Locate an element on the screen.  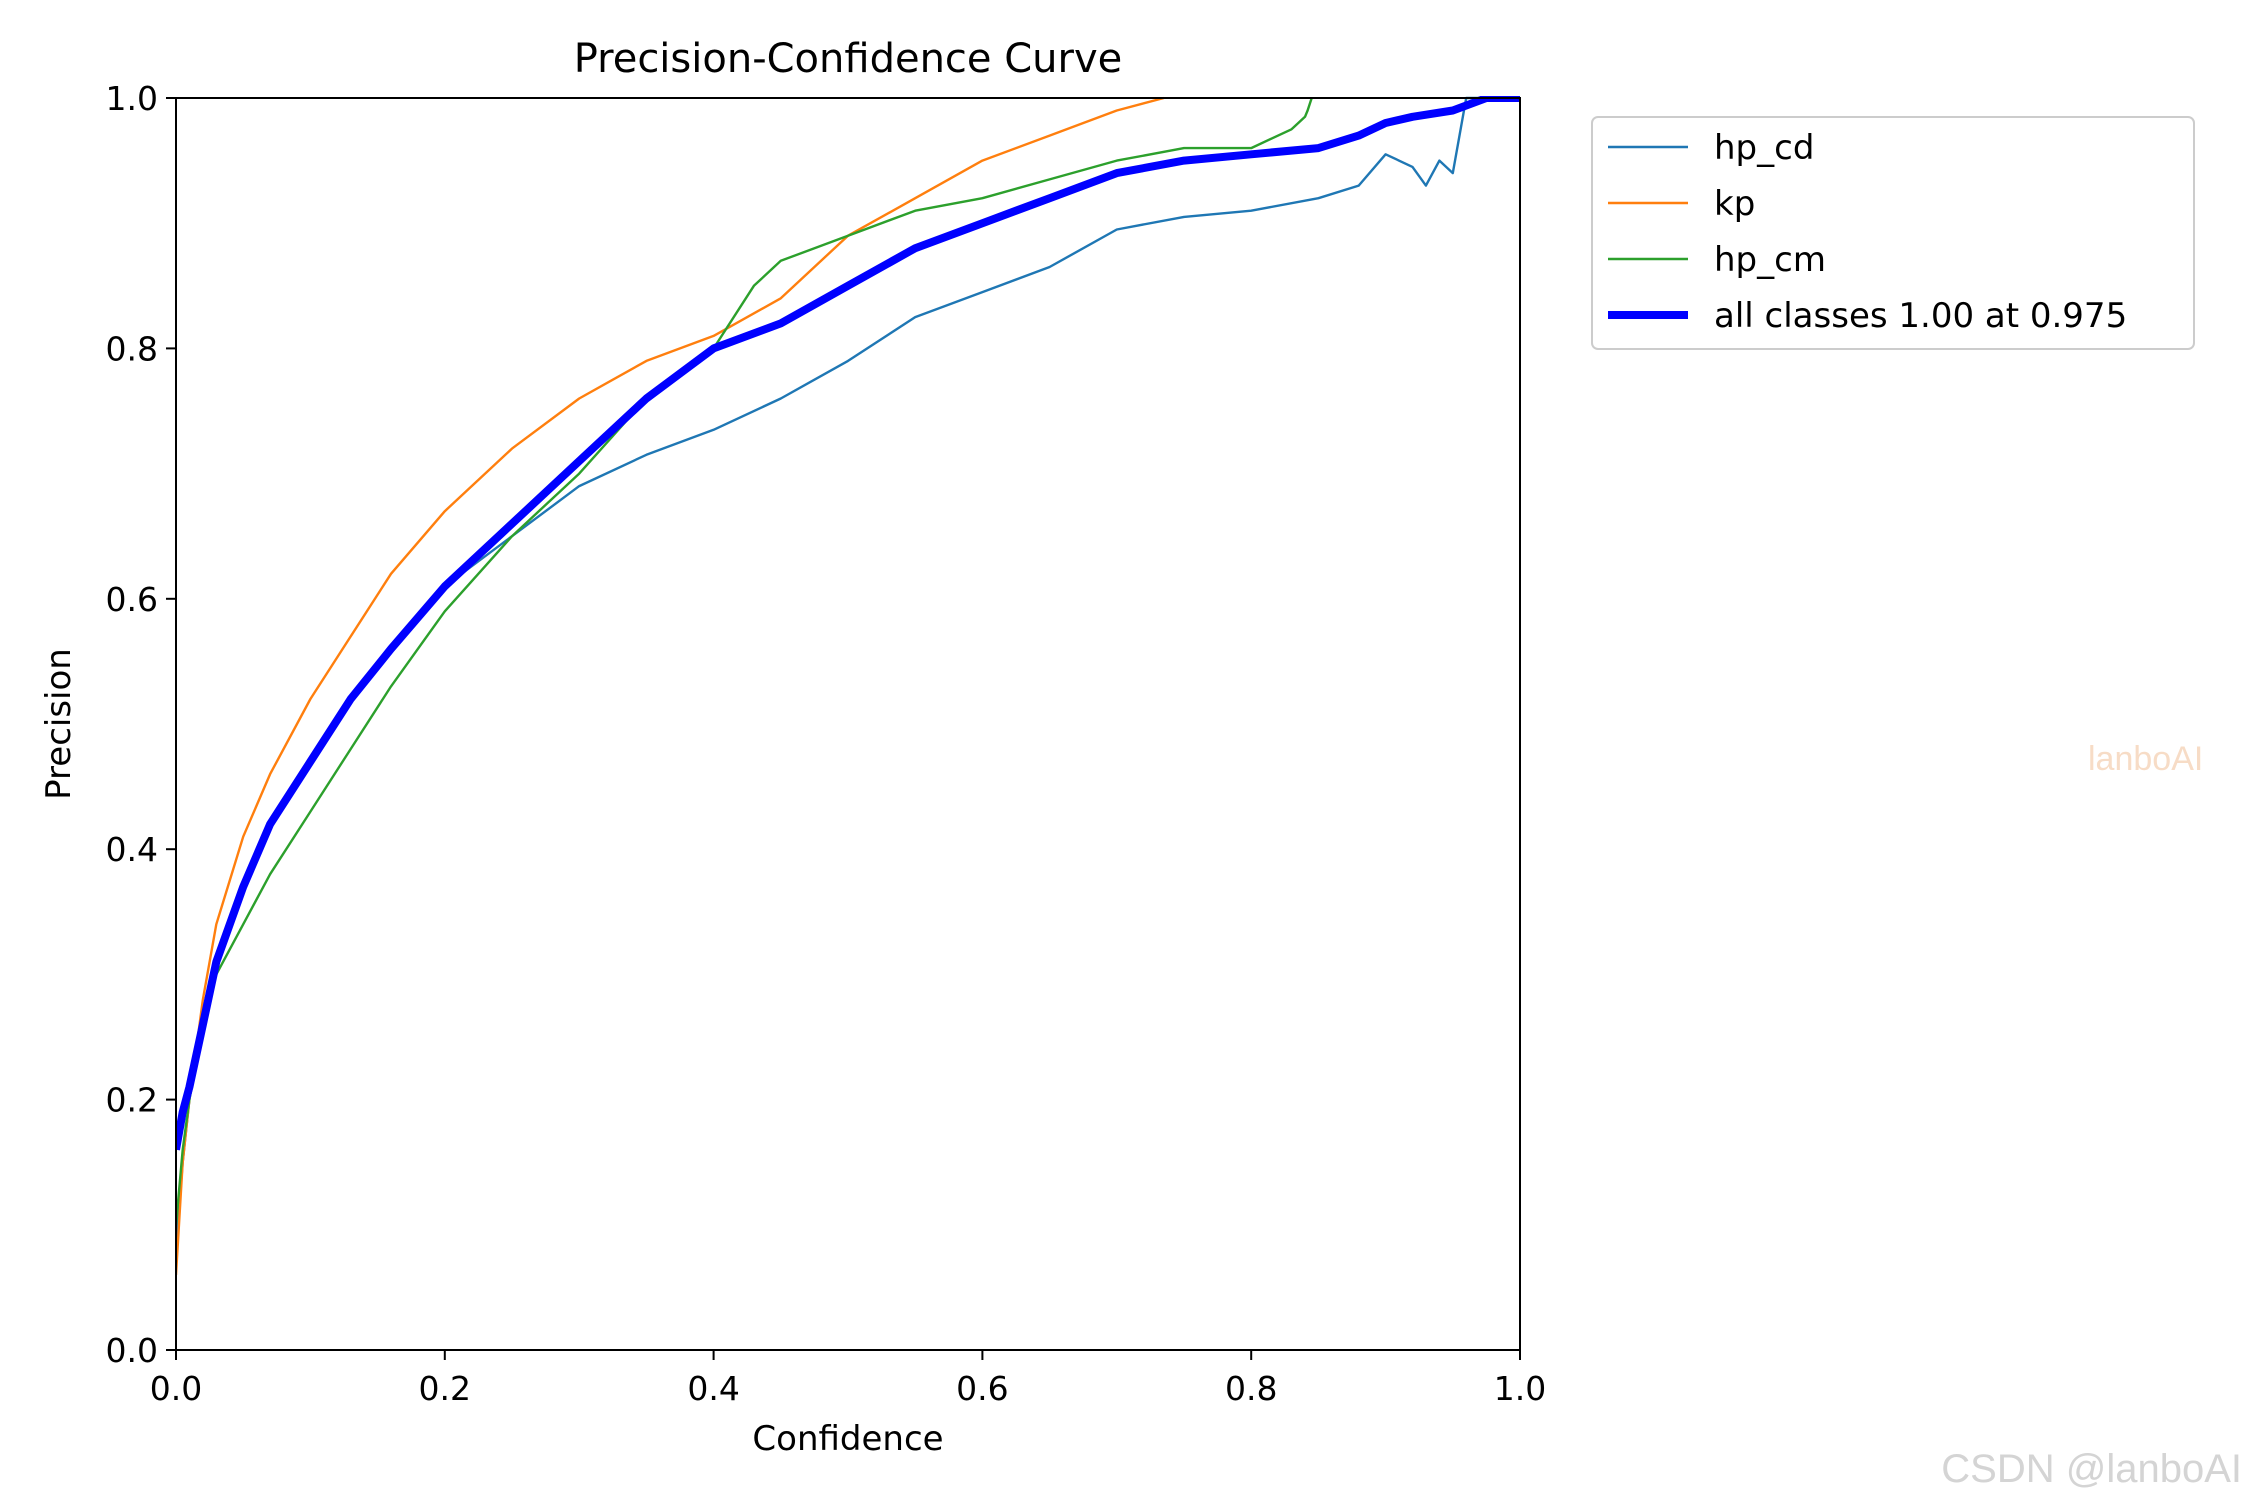
legend-box is located at coordinates (1893, 233).